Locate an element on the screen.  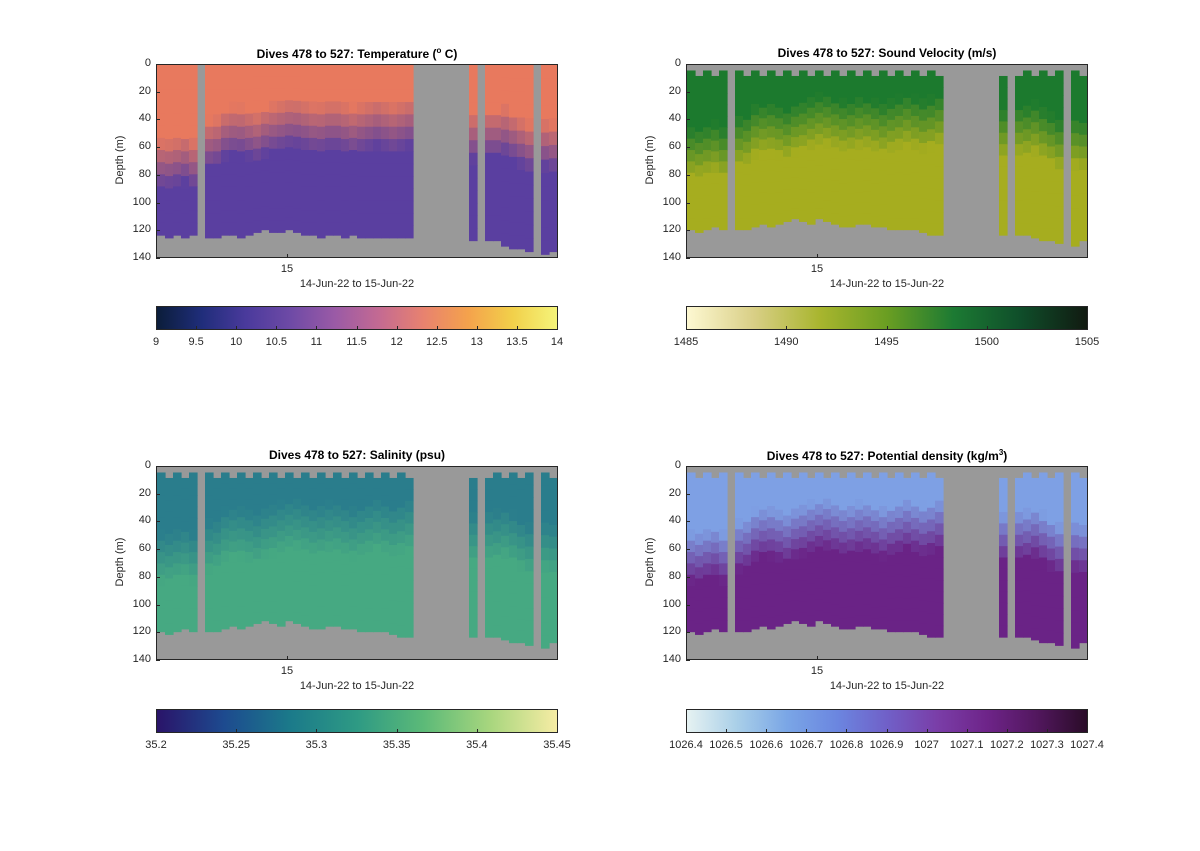
colorbar-tick-label: 10 is located at coordinates (236, 342).